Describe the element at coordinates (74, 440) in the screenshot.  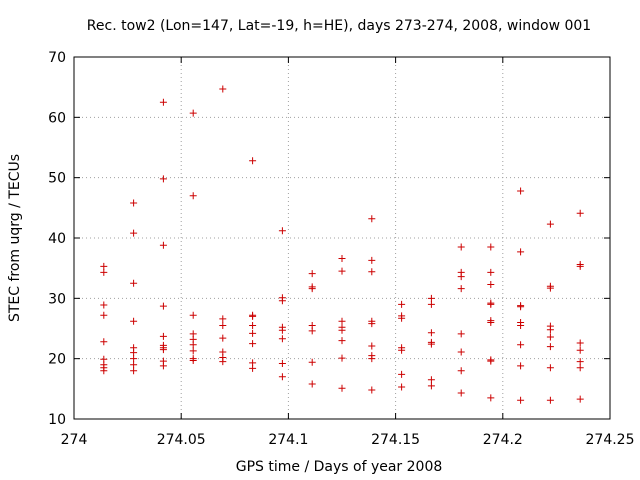
I see `x-tick-label: 274` at that location.